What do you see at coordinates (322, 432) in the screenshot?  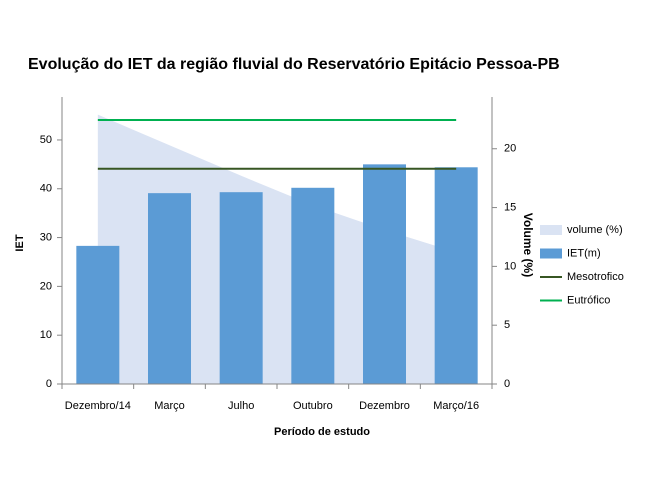 I see `x-axis-title: Período de estudo` at bounding box center [322, 432].